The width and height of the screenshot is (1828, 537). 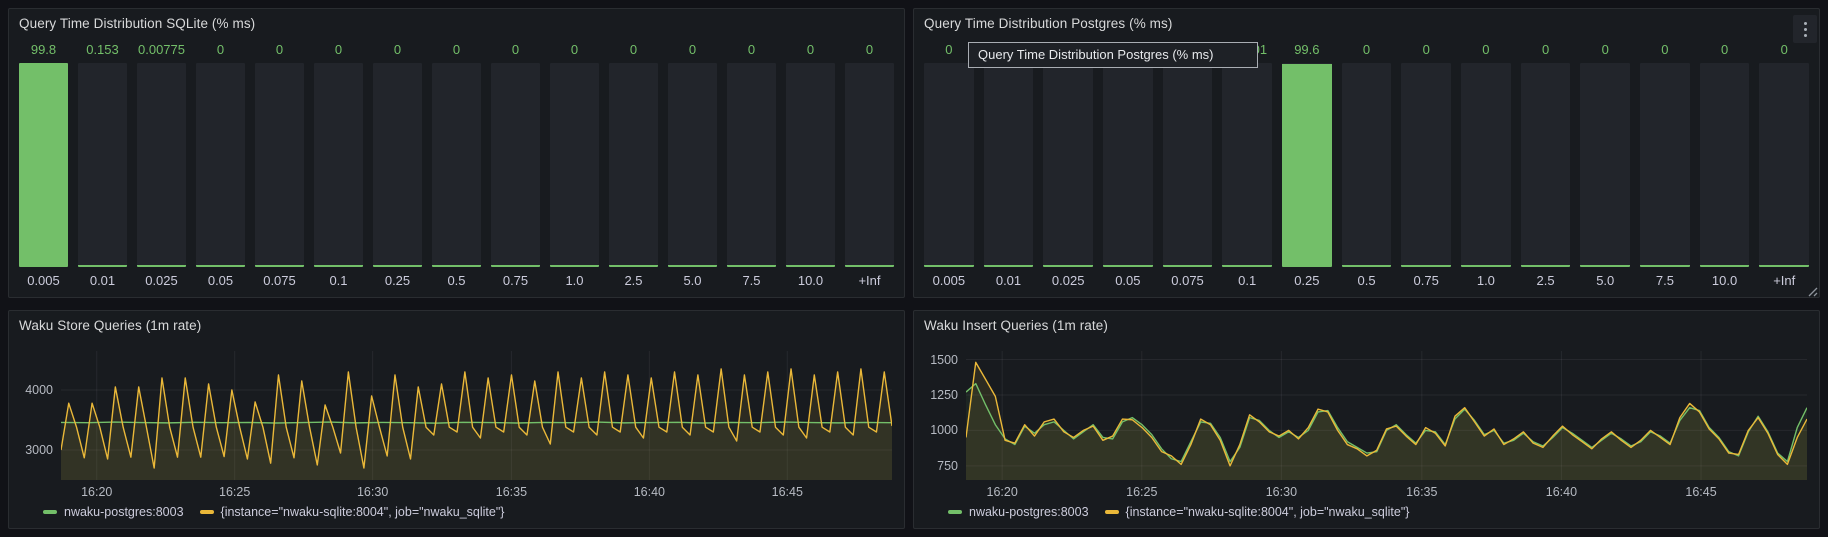 I want to click on histogram-bar-0.5: 0 0.5, so click(x=1366, y=164).